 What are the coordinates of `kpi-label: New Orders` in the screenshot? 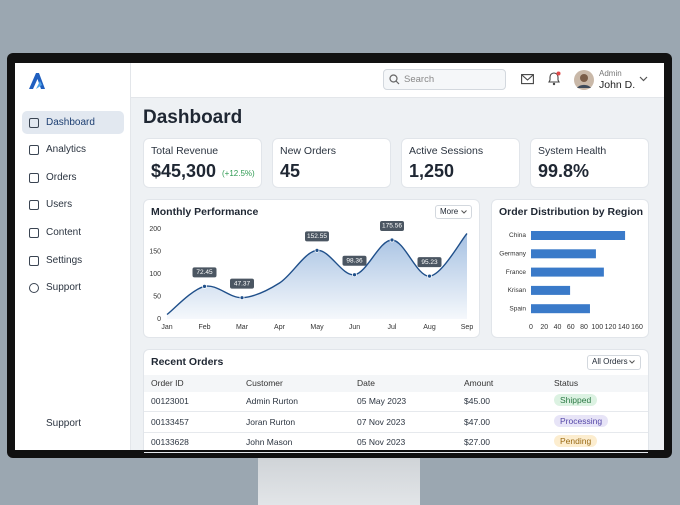 It's located at (308, 151).